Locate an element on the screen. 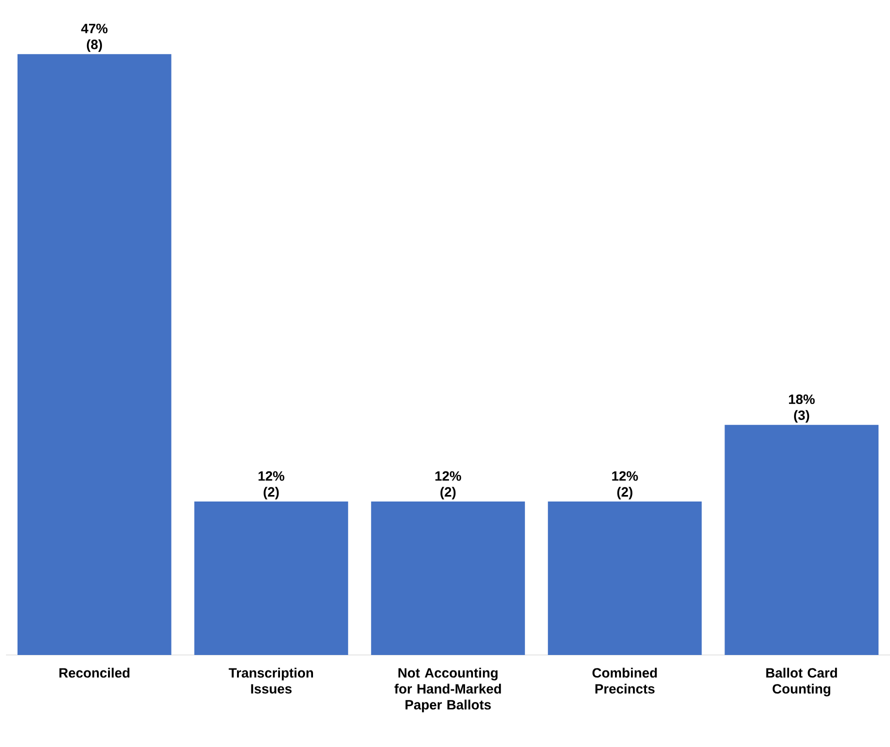 The image size is (890, 747). data-label: 47% (8) is located at coordinates (94, 38).